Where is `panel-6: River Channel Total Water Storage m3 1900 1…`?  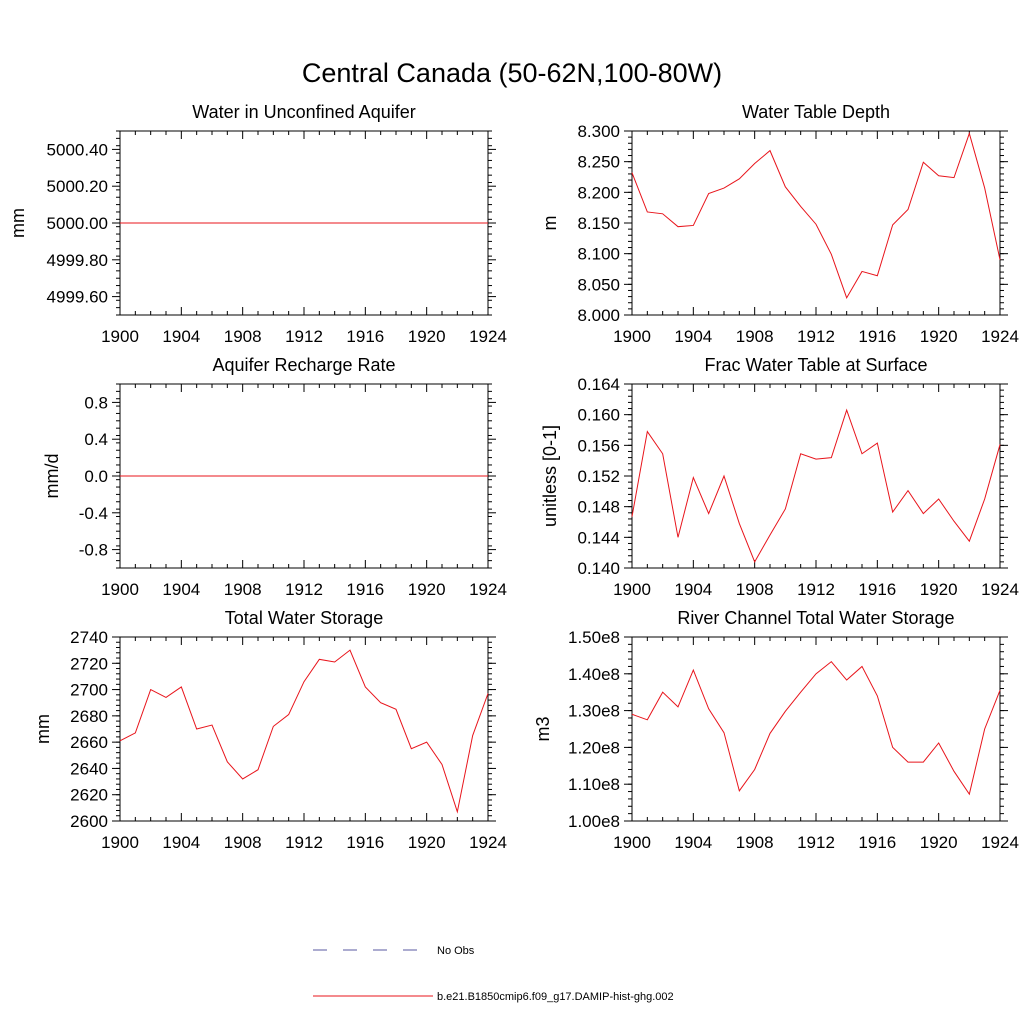
panel-6: River Channel Total Water Storage m3 1900 1… is located at coordinates (776, 730).